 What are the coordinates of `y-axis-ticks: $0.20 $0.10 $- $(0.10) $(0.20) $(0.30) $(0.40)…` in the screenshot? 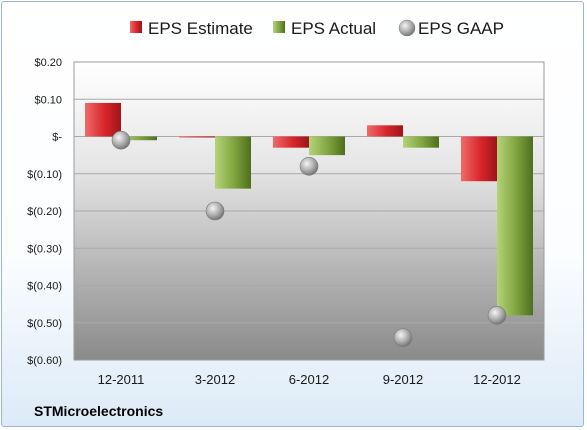 It's located at (44, 212).